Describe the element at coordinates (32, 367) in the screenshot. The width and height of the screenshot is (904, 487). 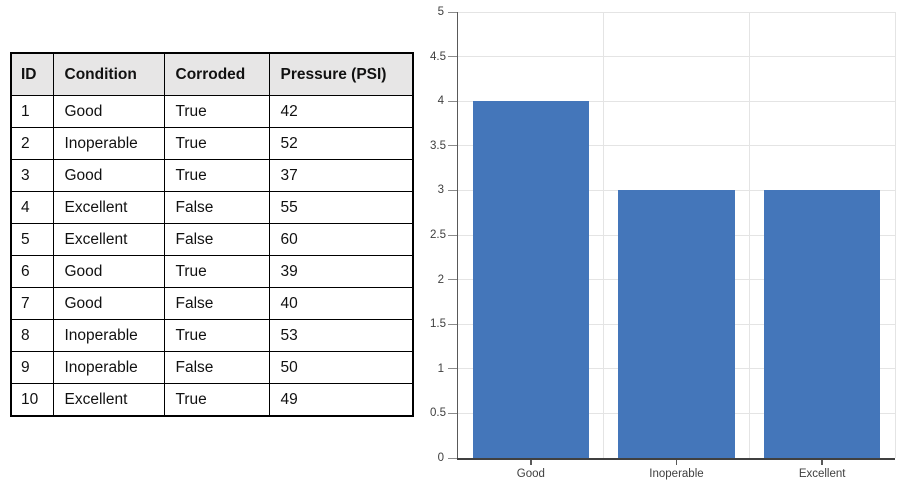
I see `table-cell: 9` at that location.